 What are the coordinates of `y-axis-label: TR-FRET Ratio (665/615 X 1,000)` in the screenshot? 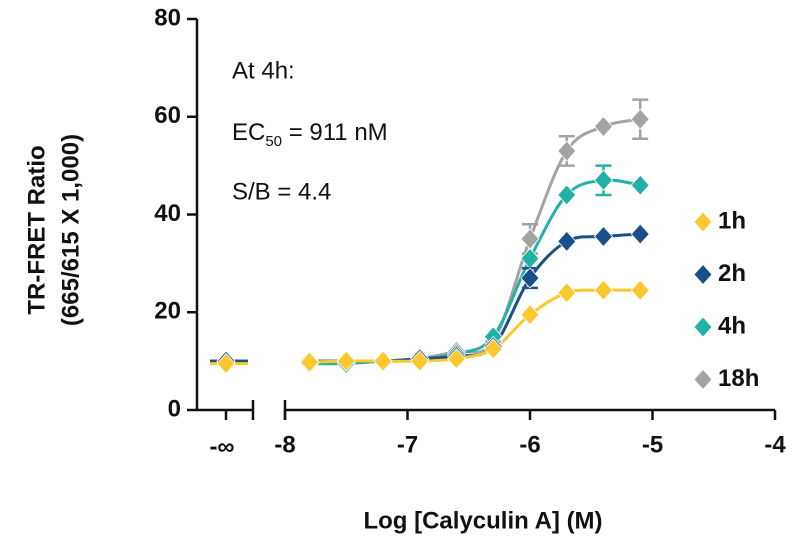 It's located at (53, 230).